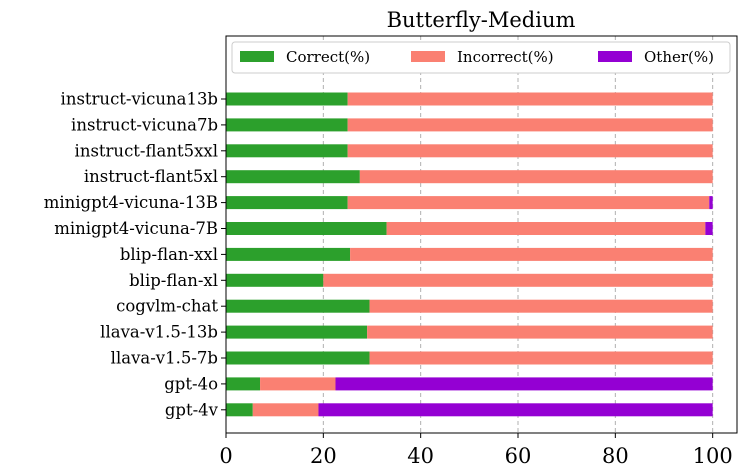 The width and height of the screenshot is (746, 475). I want to click on y-tick-label: llava-v1.5-7b, so click(164, 358).